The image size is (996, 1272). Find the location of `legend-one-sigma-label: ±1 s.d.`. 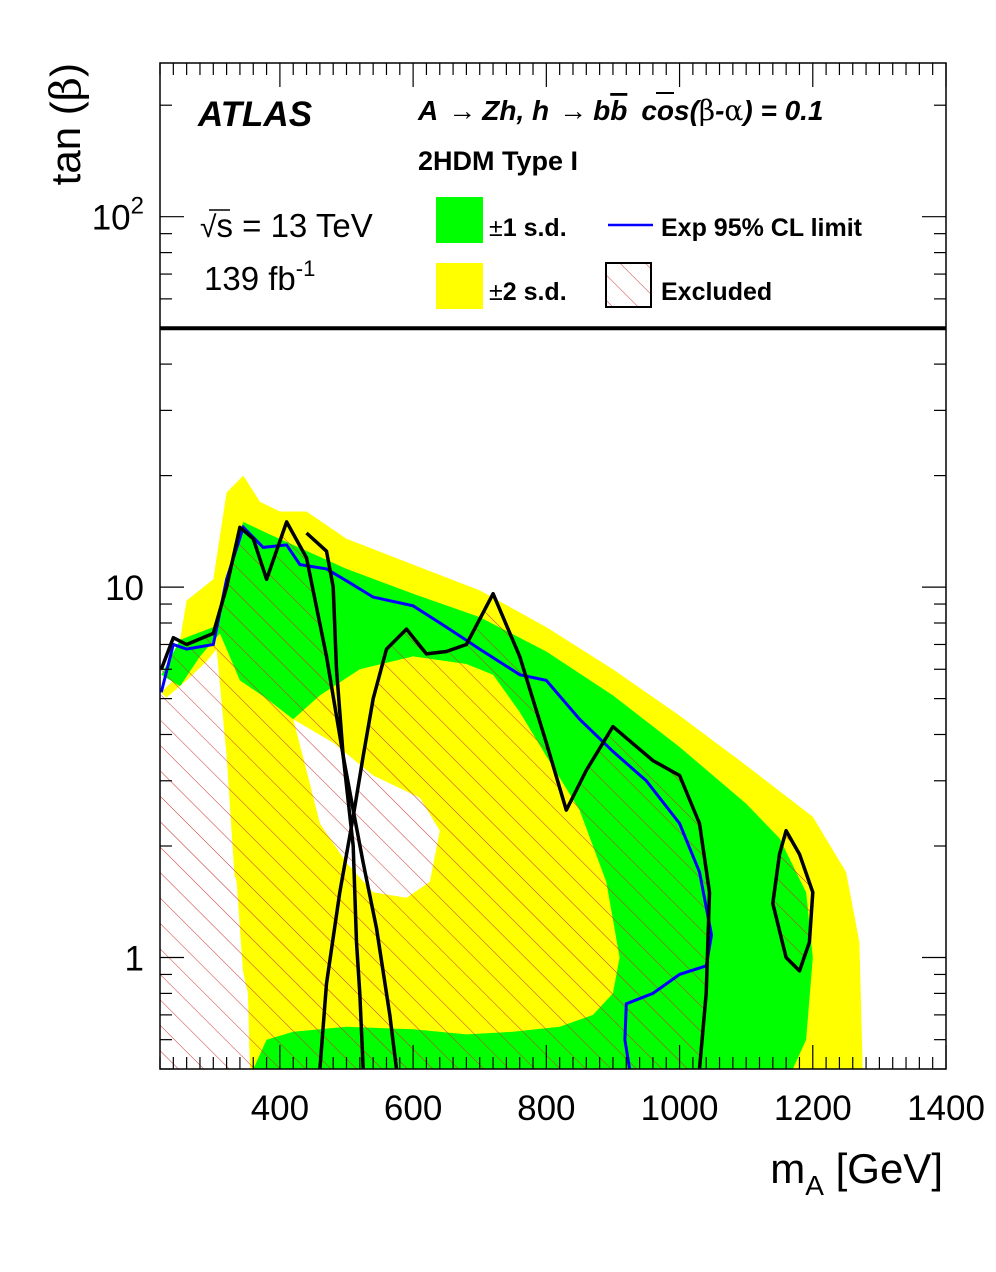

legend-one-sigma-label: ±1 s.d. is located at coordinates (528, 228).